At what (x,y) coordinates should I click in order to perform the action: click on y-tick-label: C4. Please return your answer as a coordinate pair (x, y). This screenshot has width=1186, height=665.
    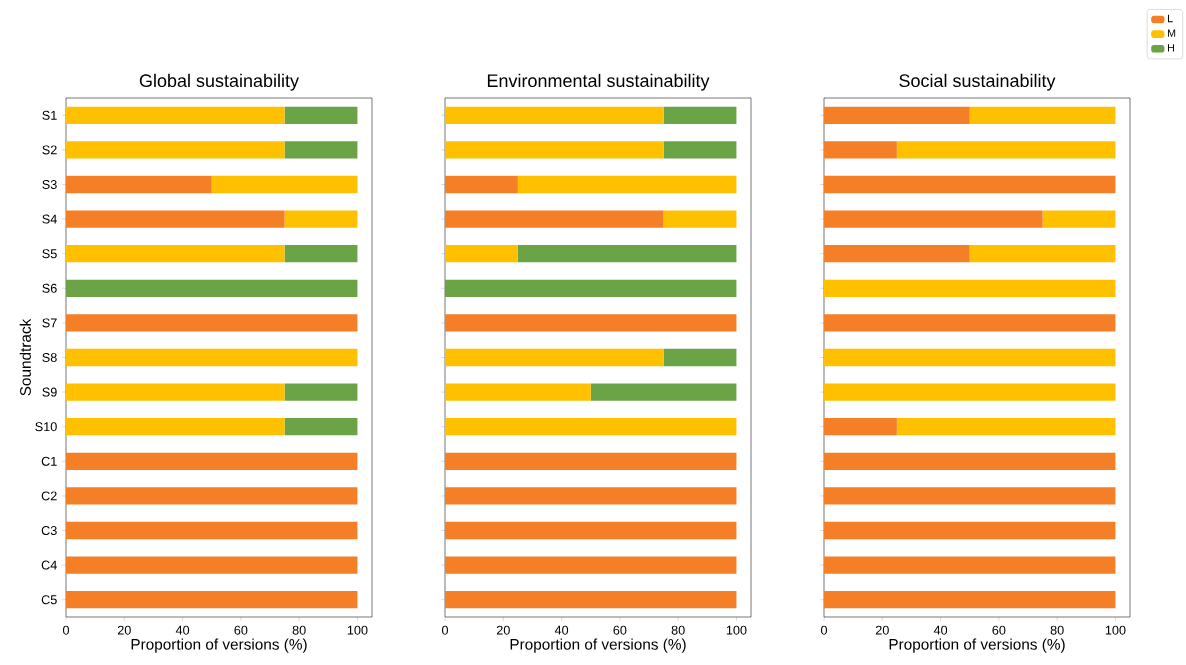
    Looking at the image, I should click on (49, 565).